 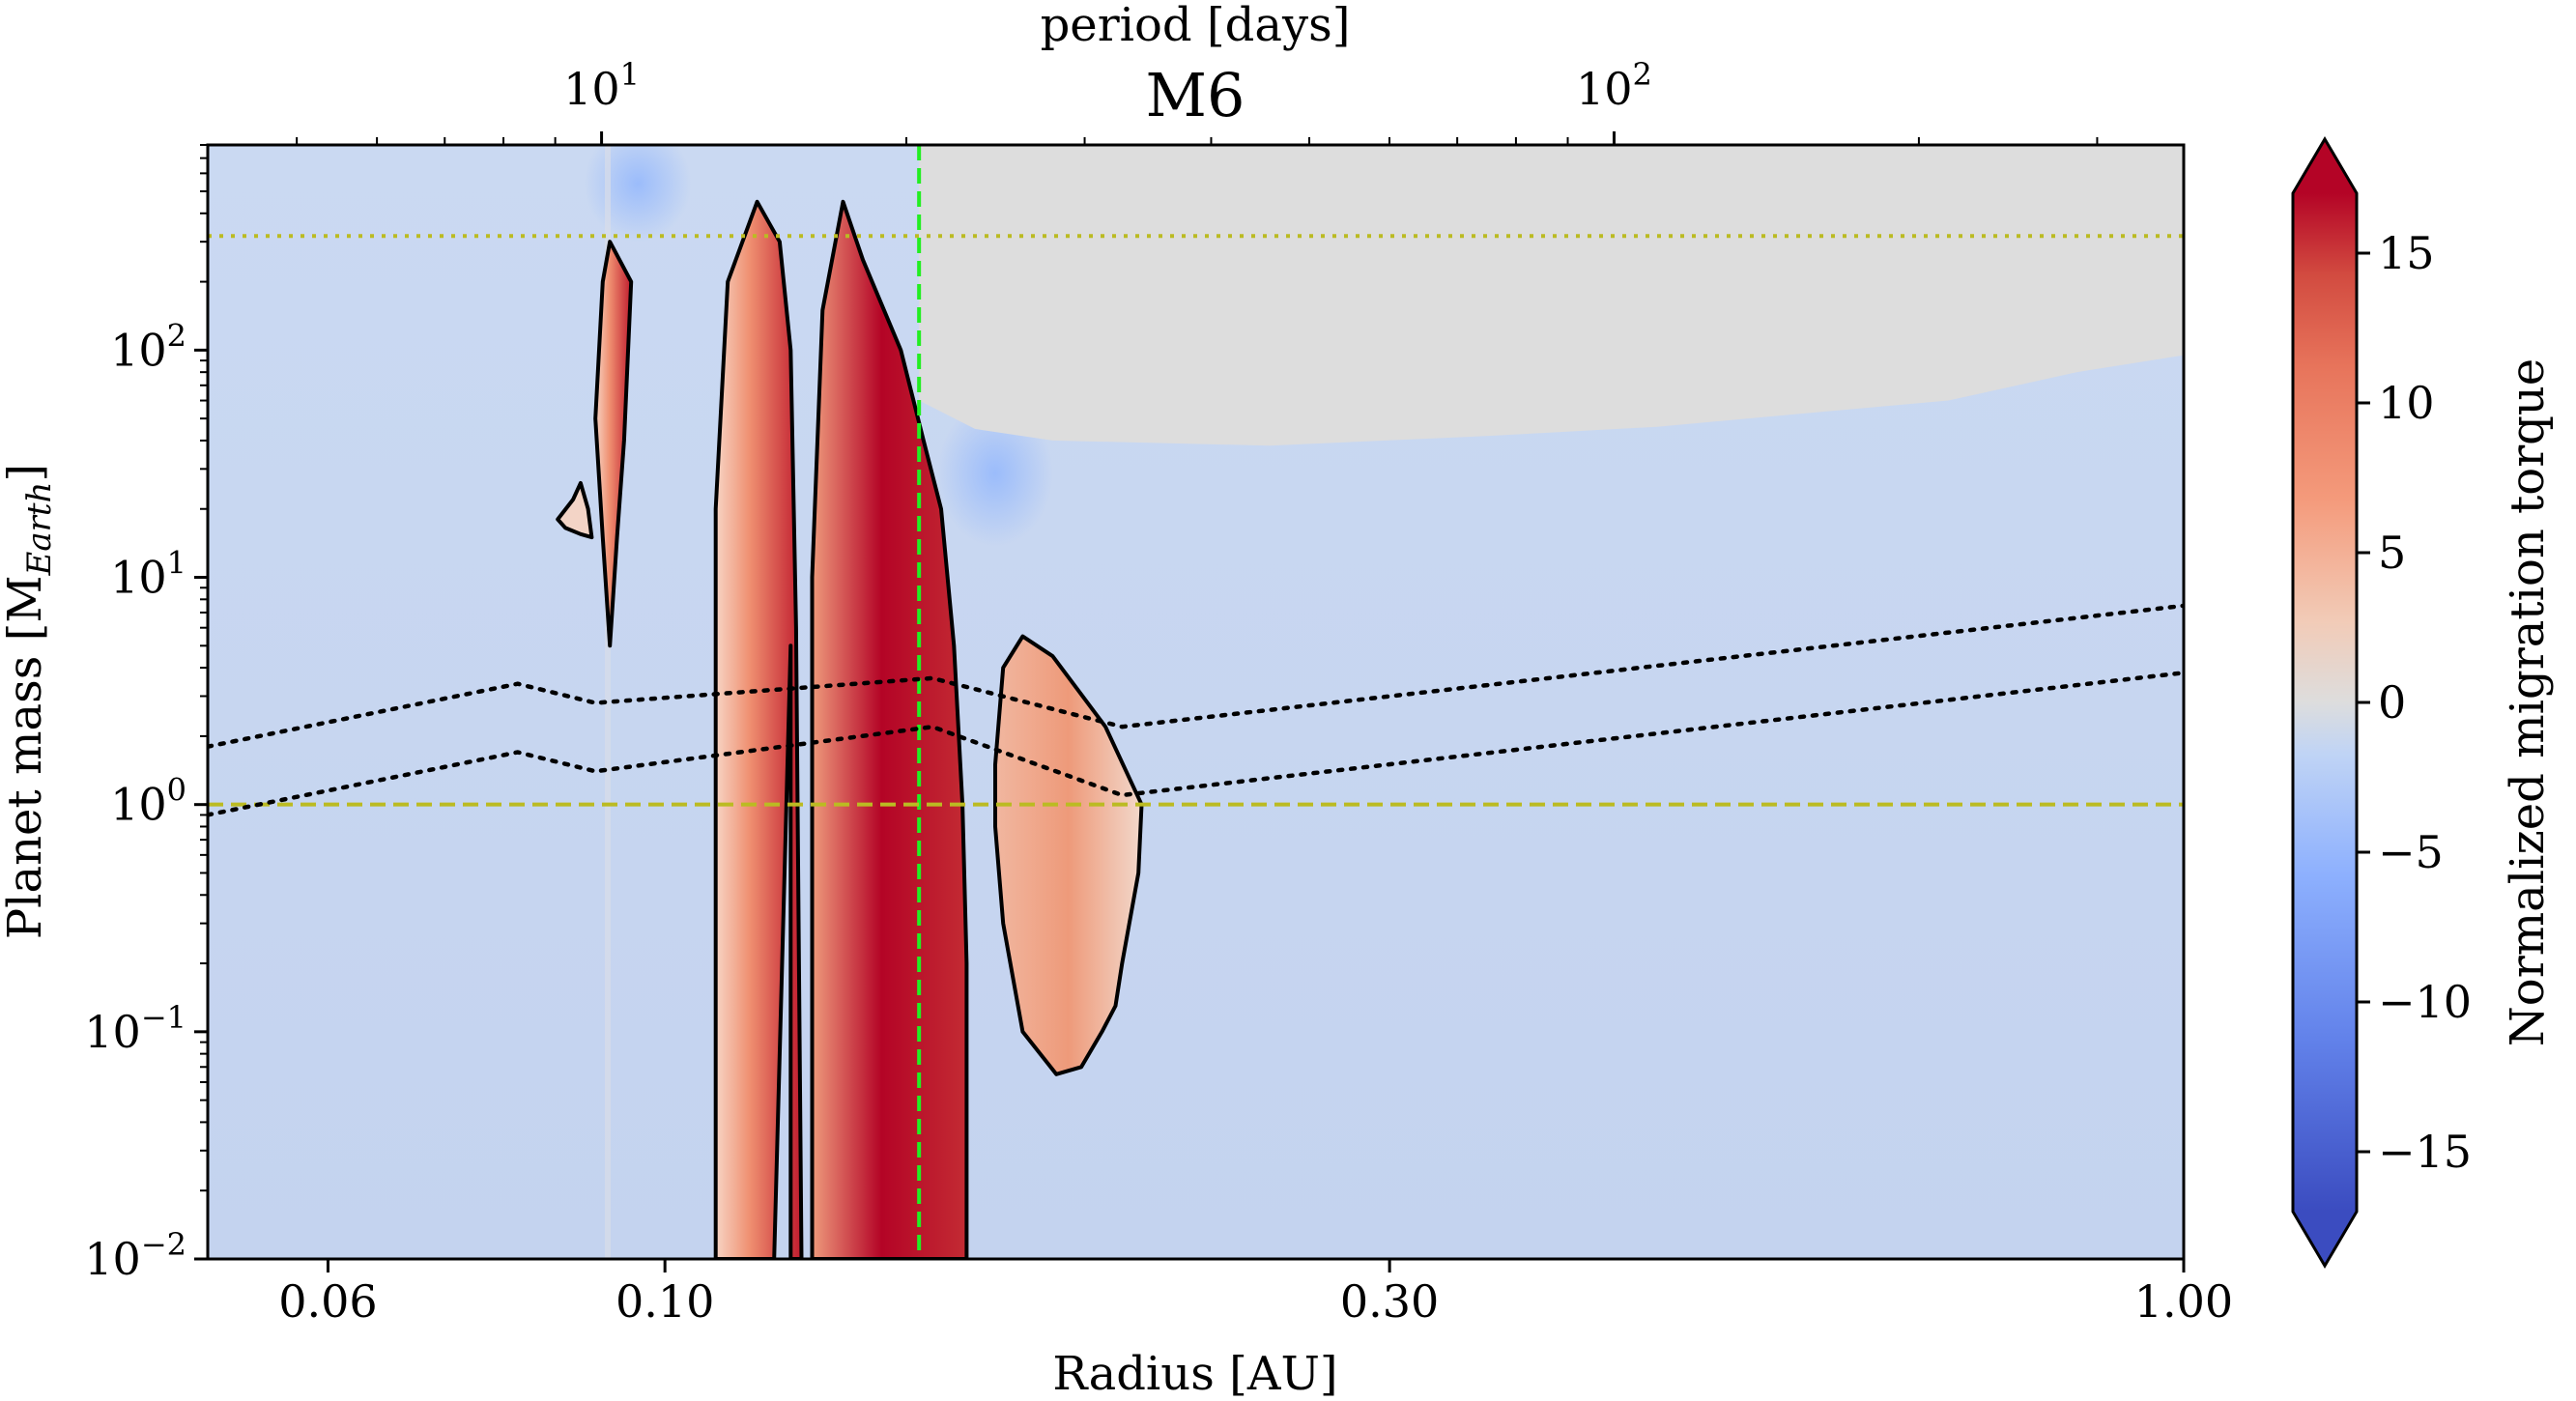 What do you see at coordinates (2392, 553) in the screenshot?
I see `colorbar-tick-label: 5` at bounding box center [2392, 553].